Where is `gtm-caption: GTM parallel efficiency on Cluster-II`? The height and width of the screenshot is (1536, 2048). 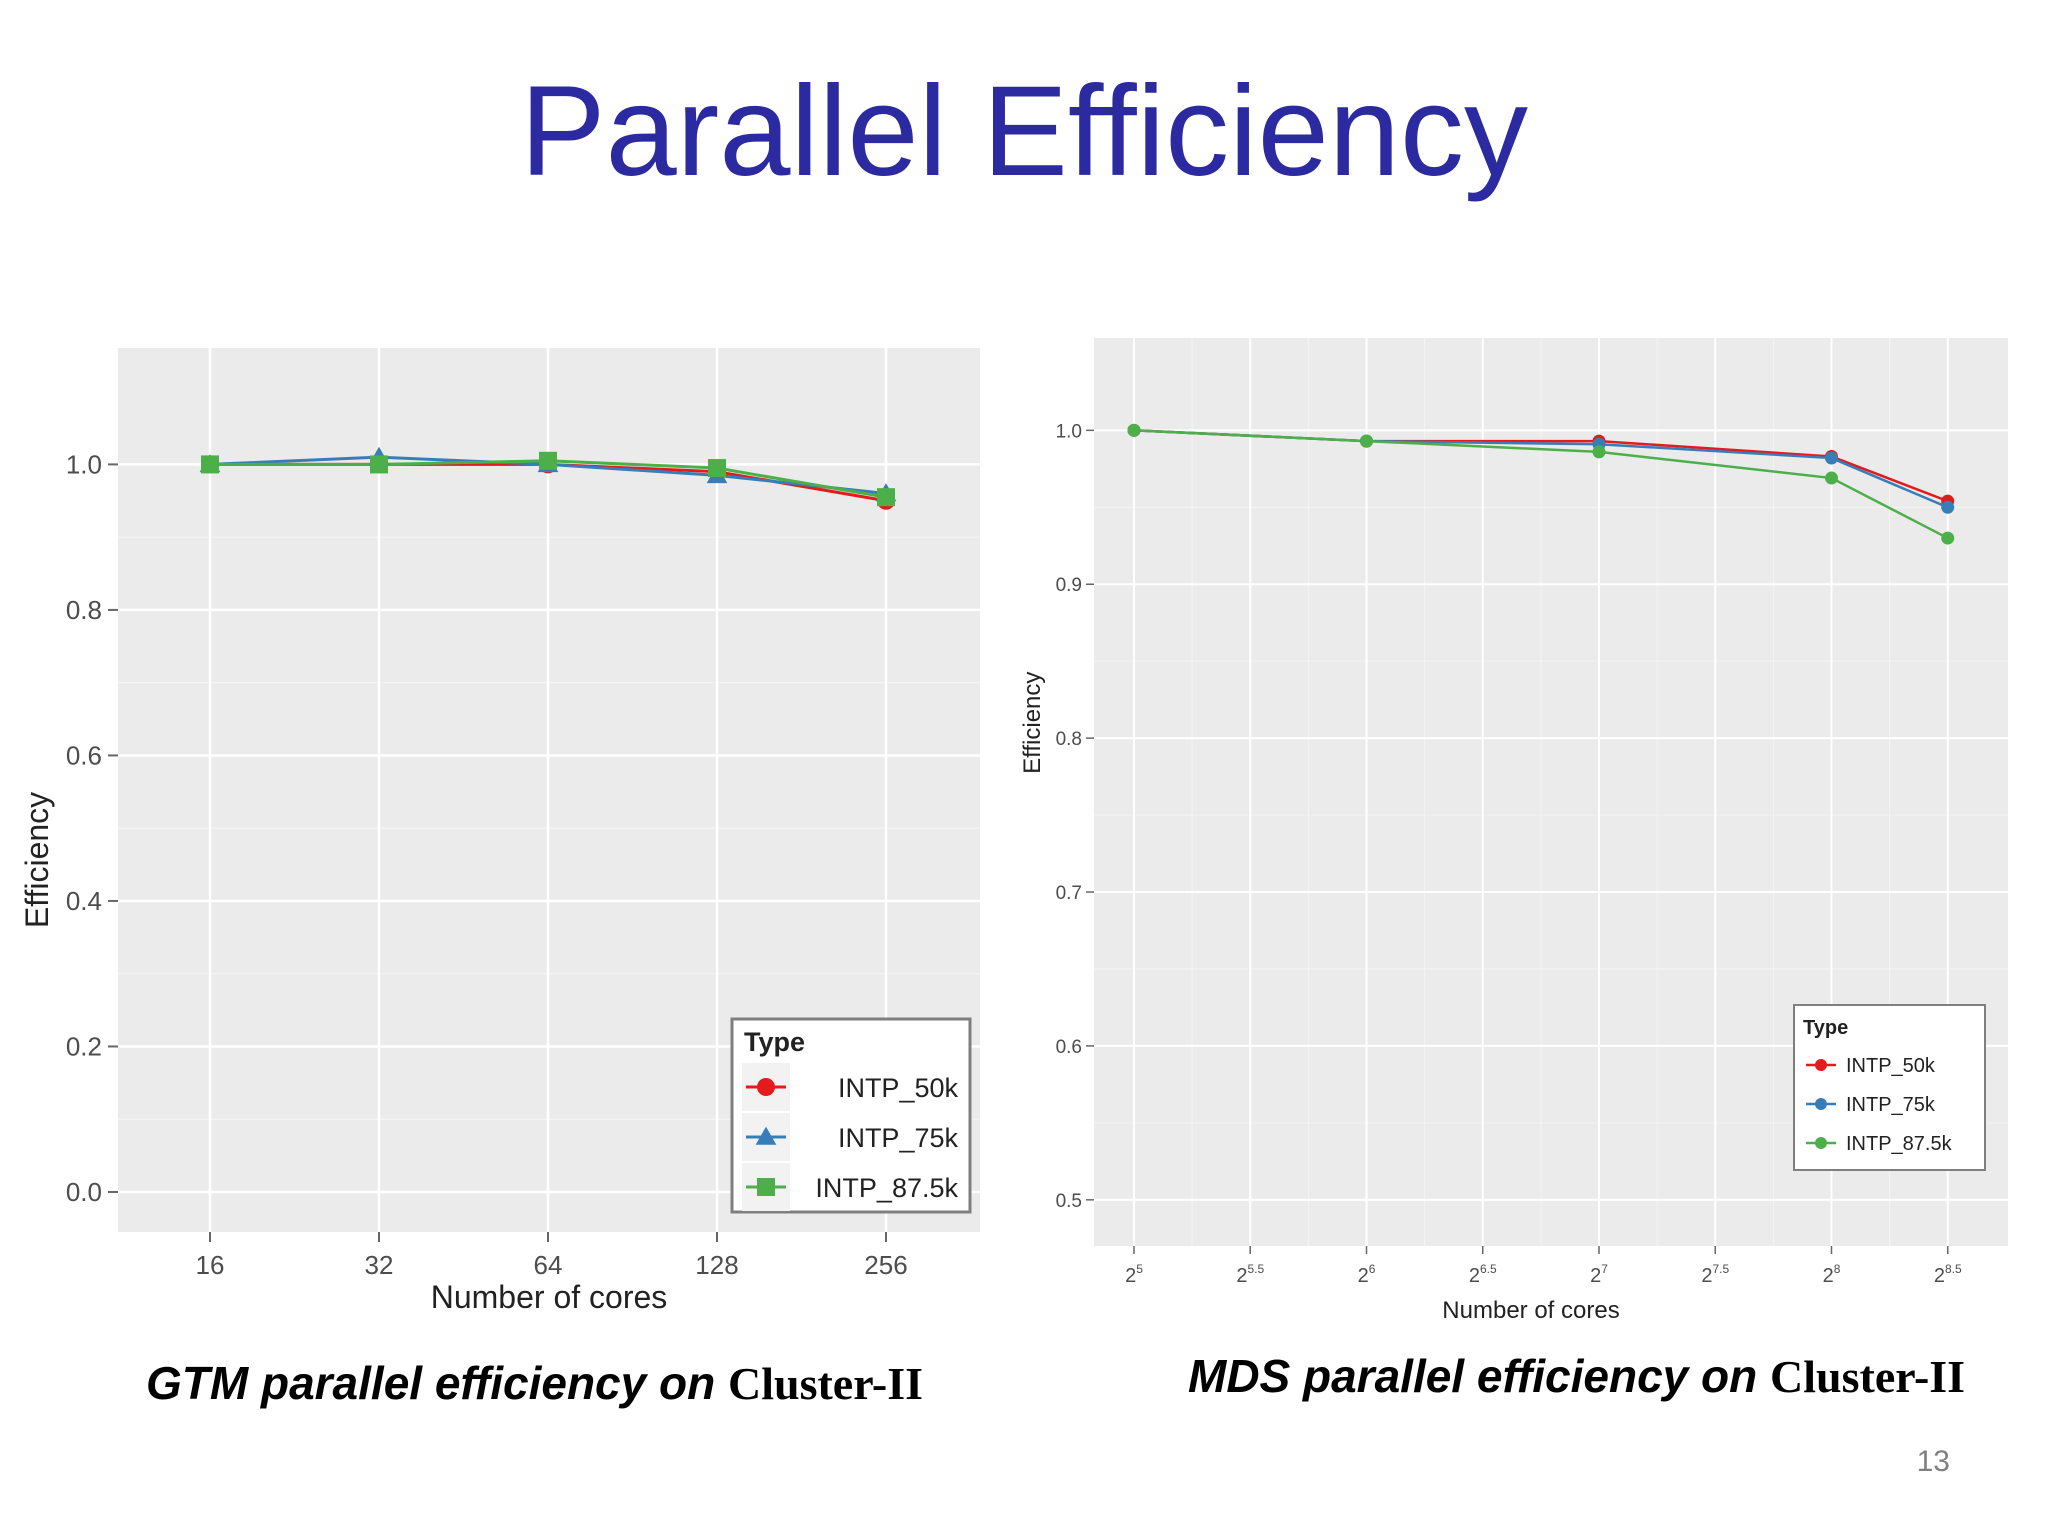 gtm-caption: GTM parallel efficiency on Cluster-II is located at coordinates (534, 1383).